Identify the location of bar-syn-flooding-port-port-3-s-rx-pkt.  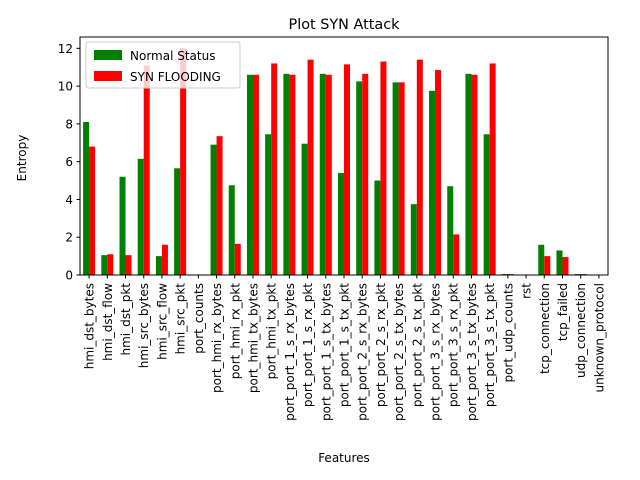
(456, 254).